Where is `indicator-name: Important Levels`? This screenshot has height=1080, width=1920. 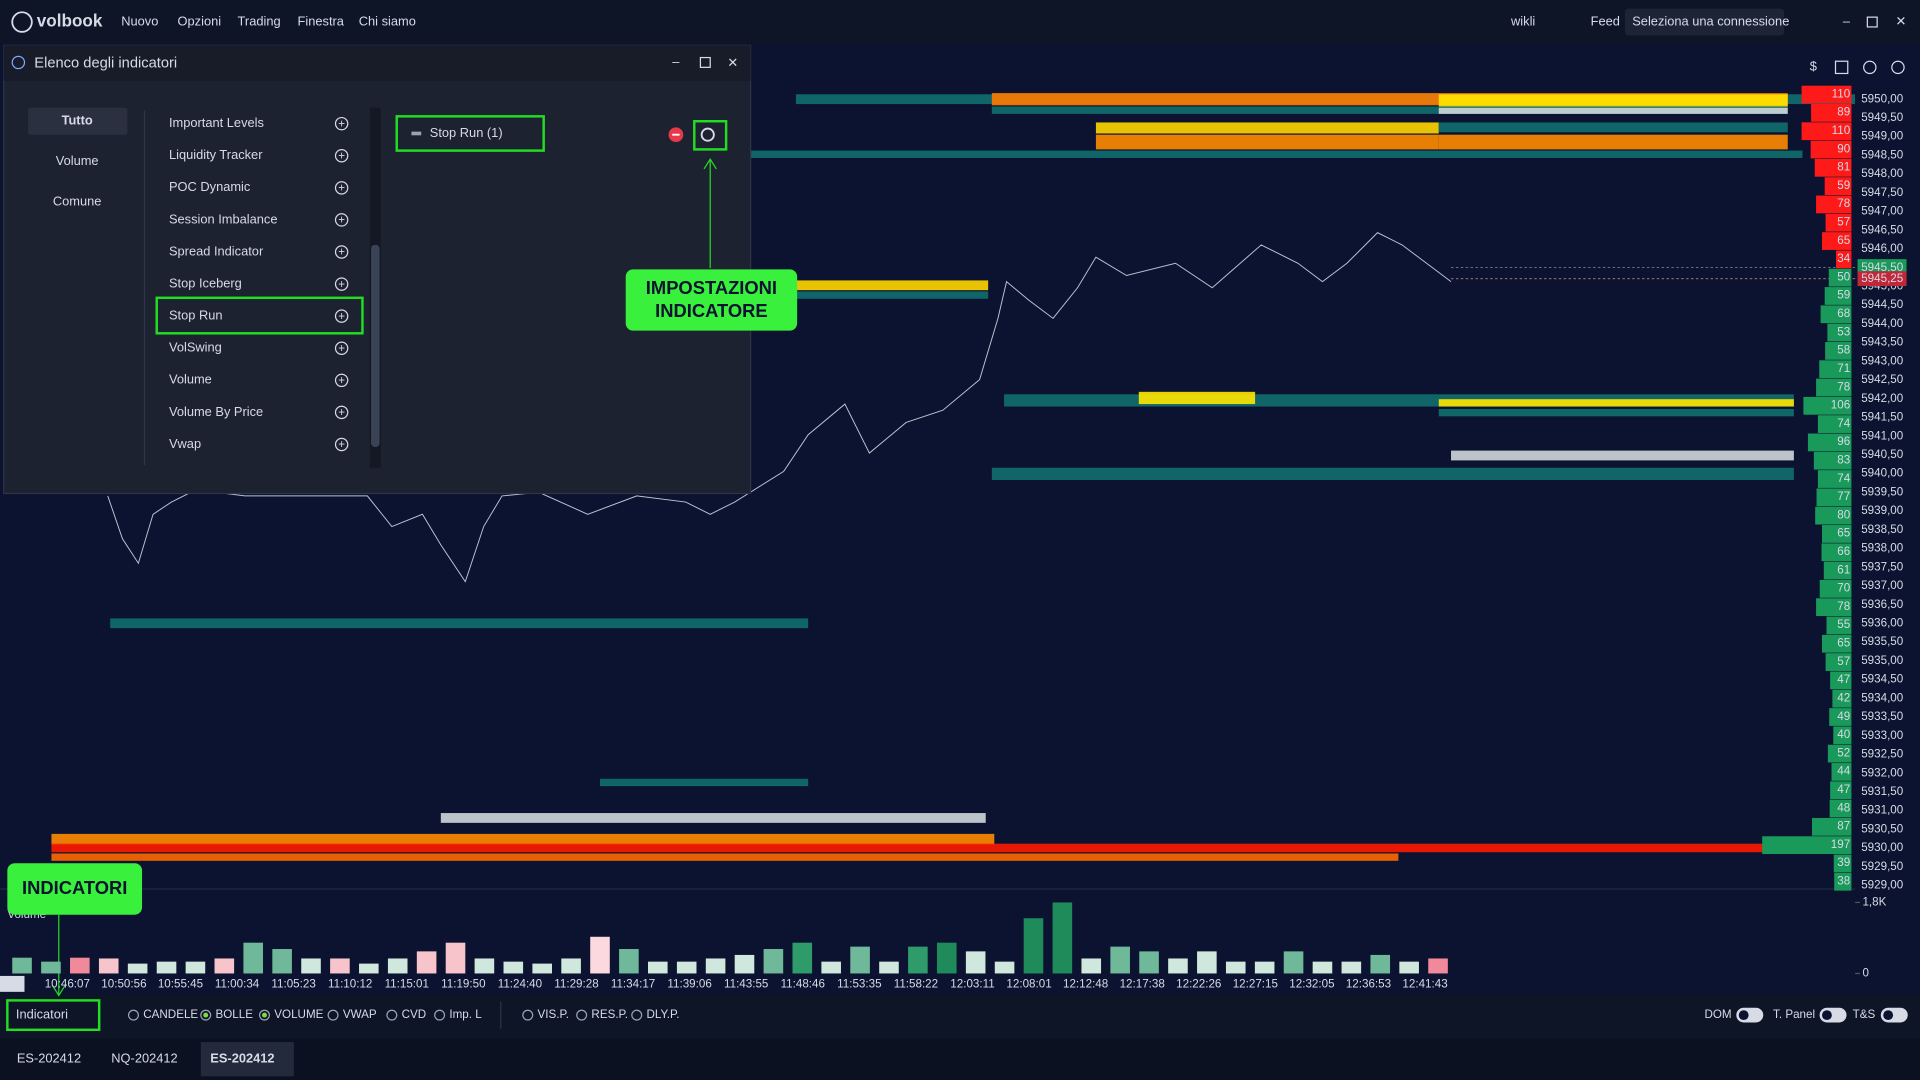
indicator-name: Important Levels is located at coordinates (216, 122).